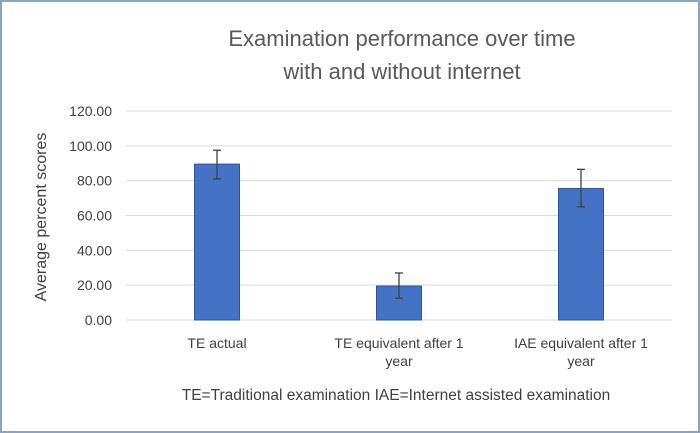 The image size is (700, 433). What do you see at coordinates (90, 111) in the screenshot?
I see `y-tick-label: 120.00` at bounding box center [90, 111].